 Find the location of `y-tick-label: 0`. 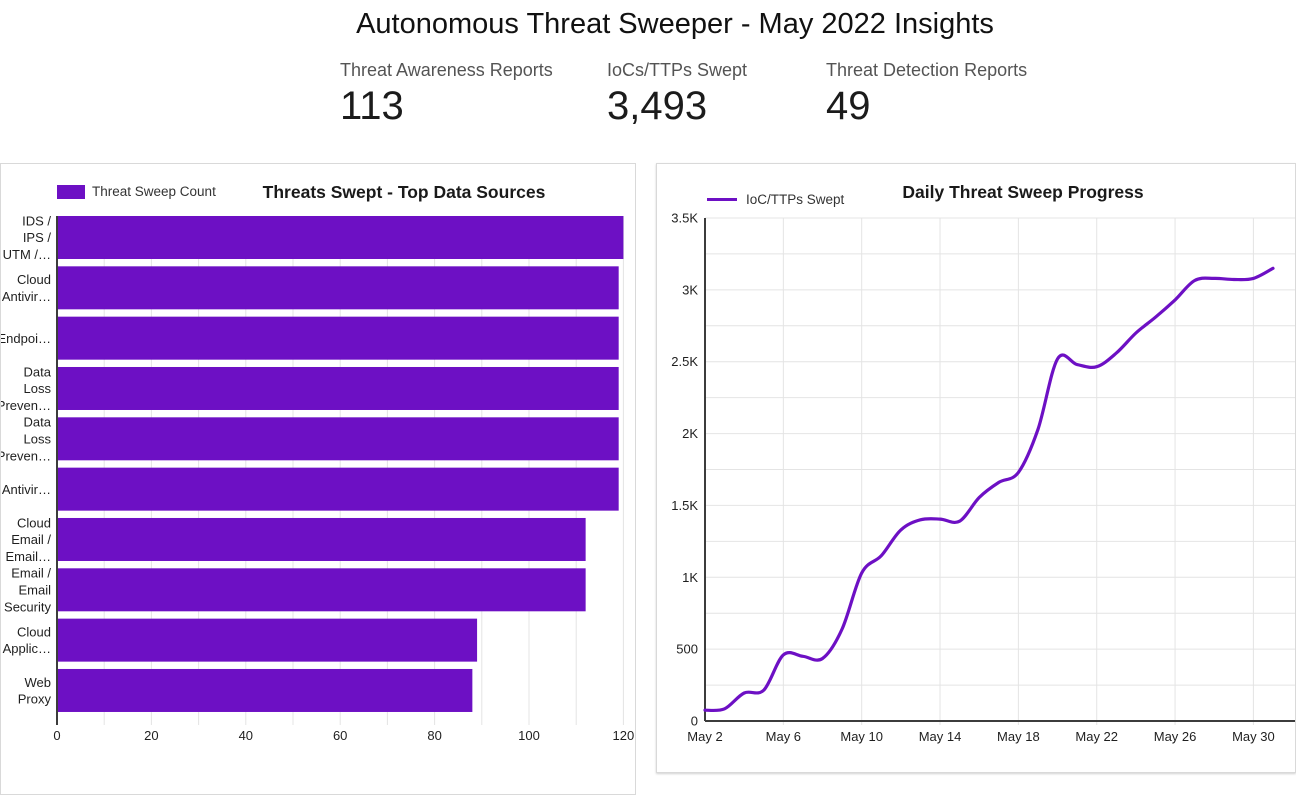

y-tick-label: 0 is located at coordinates (694, 721).